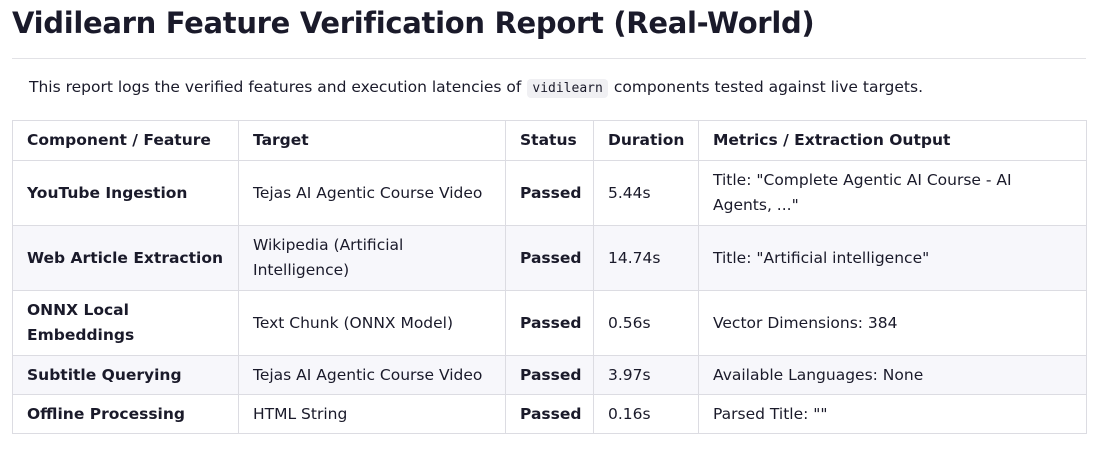 This screenshot has height=463, width=1100. Describe the element at coordinates (892, 414) in the screenshot. I see `table-cell: Parsed Title: ""` at that location.